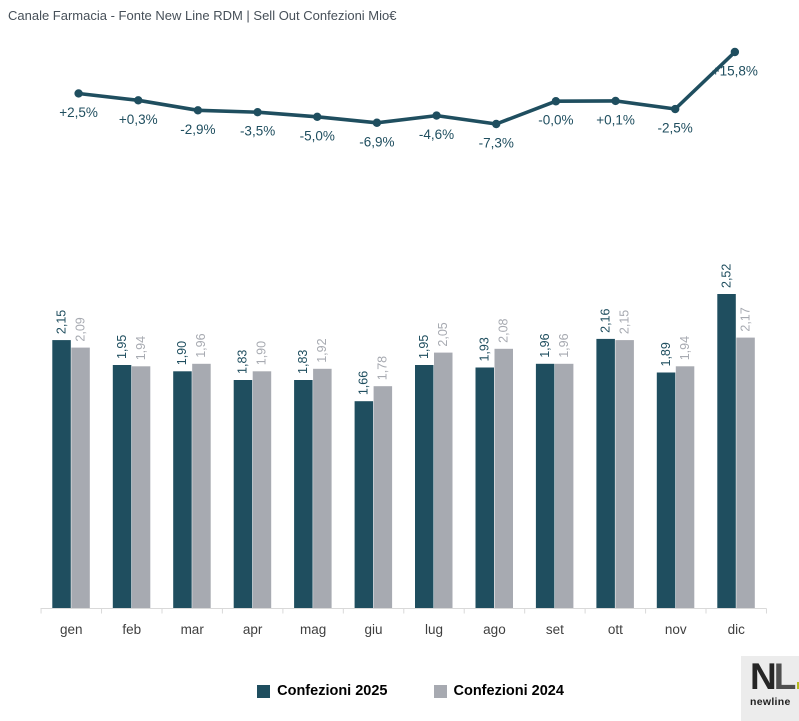 The width and height of the screenshot is (799, 721). I want to click on legend-label-2025: Confezioni 2025, so click(332, 691).